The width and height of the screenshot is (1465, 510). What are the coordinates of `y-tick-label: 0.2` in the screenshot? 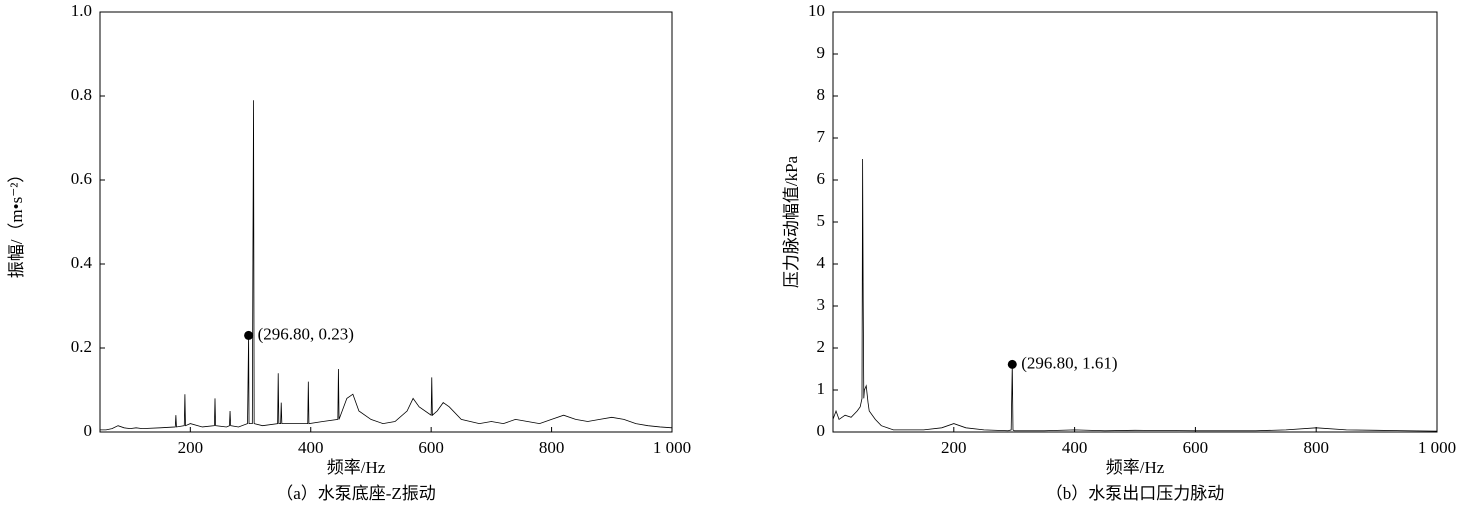 It's located at (81, 346).